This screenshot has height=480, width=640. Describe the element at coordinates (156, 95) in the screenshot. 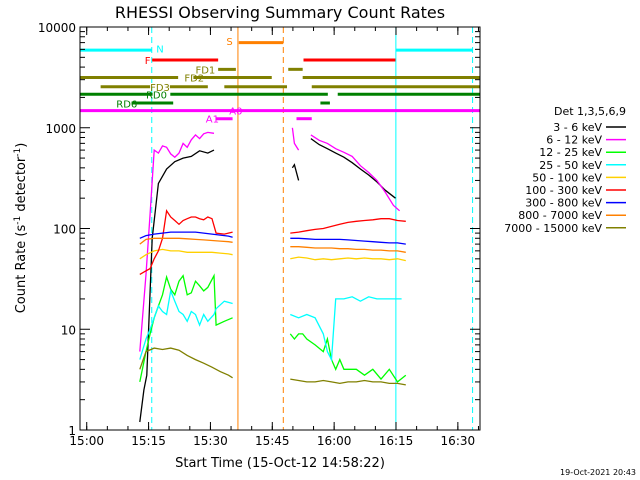

I see `flag-label-6: RD0` at that location.